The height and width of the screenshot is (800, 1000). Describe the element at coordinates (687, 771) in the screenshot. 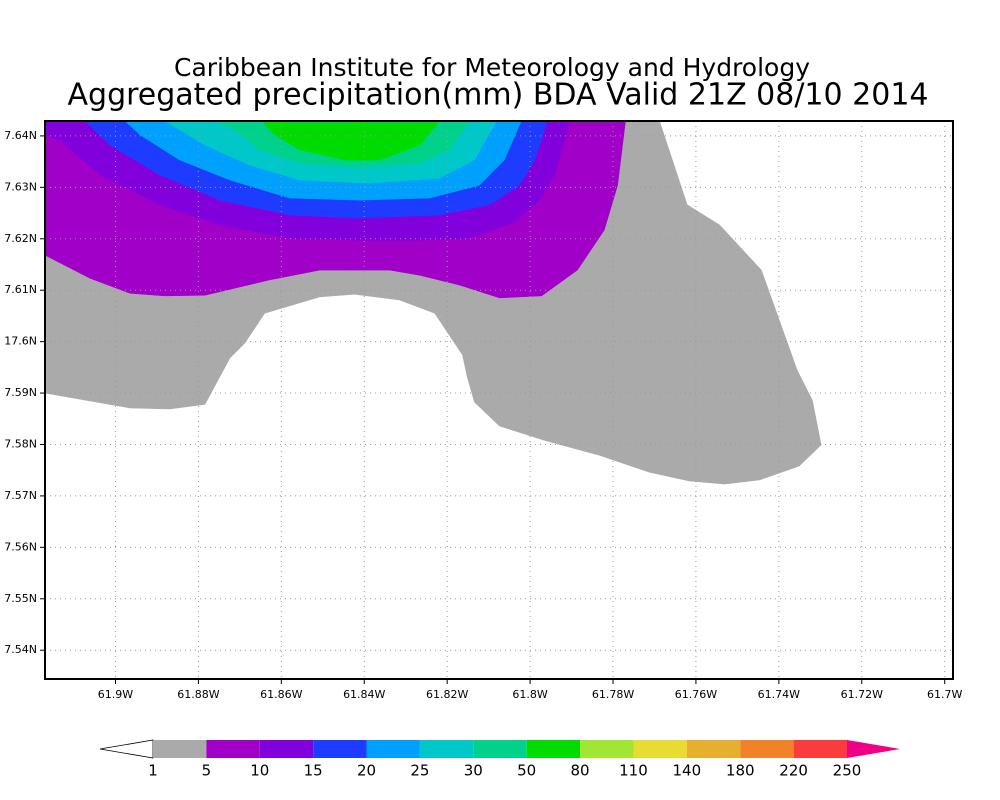

I see `colorbar-label: 140` at that location.